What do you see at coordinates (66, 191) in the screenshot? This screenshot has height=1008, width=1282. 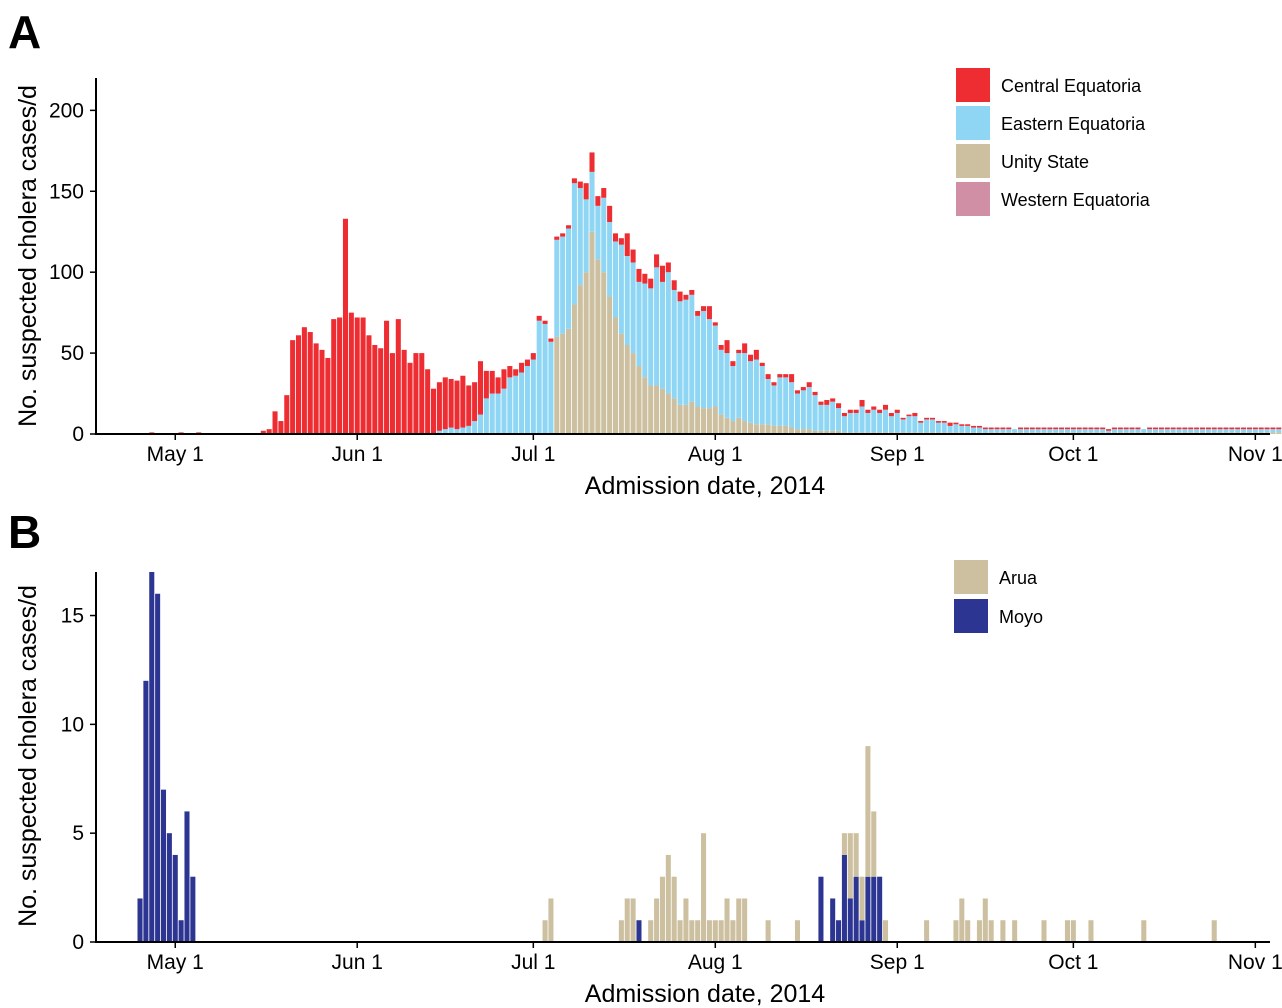 I see `panel-a-y-tick-label: 150` at bounding box center [66, 191].